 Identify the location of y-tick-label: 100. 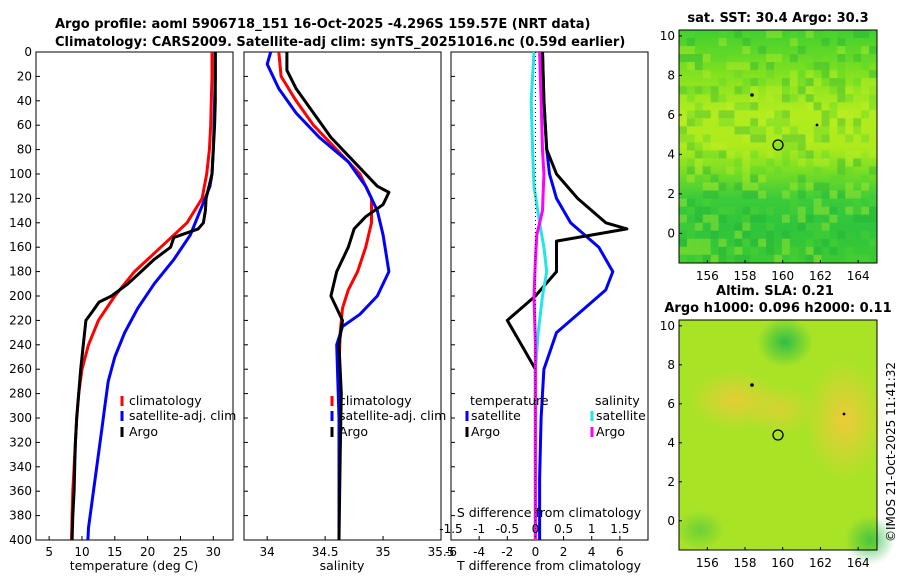
(20, 174).